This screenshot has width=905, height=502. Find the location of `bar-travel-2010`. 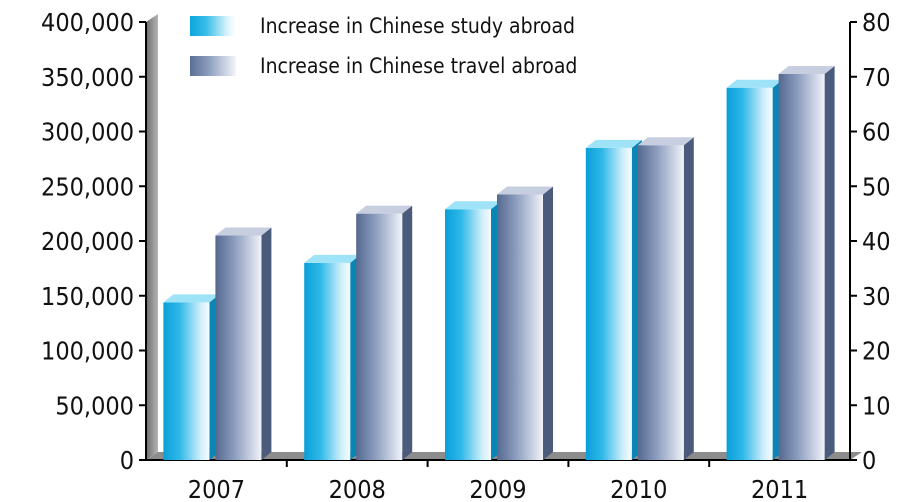

bar-travel-2010 is located at coordinates (665, 298).